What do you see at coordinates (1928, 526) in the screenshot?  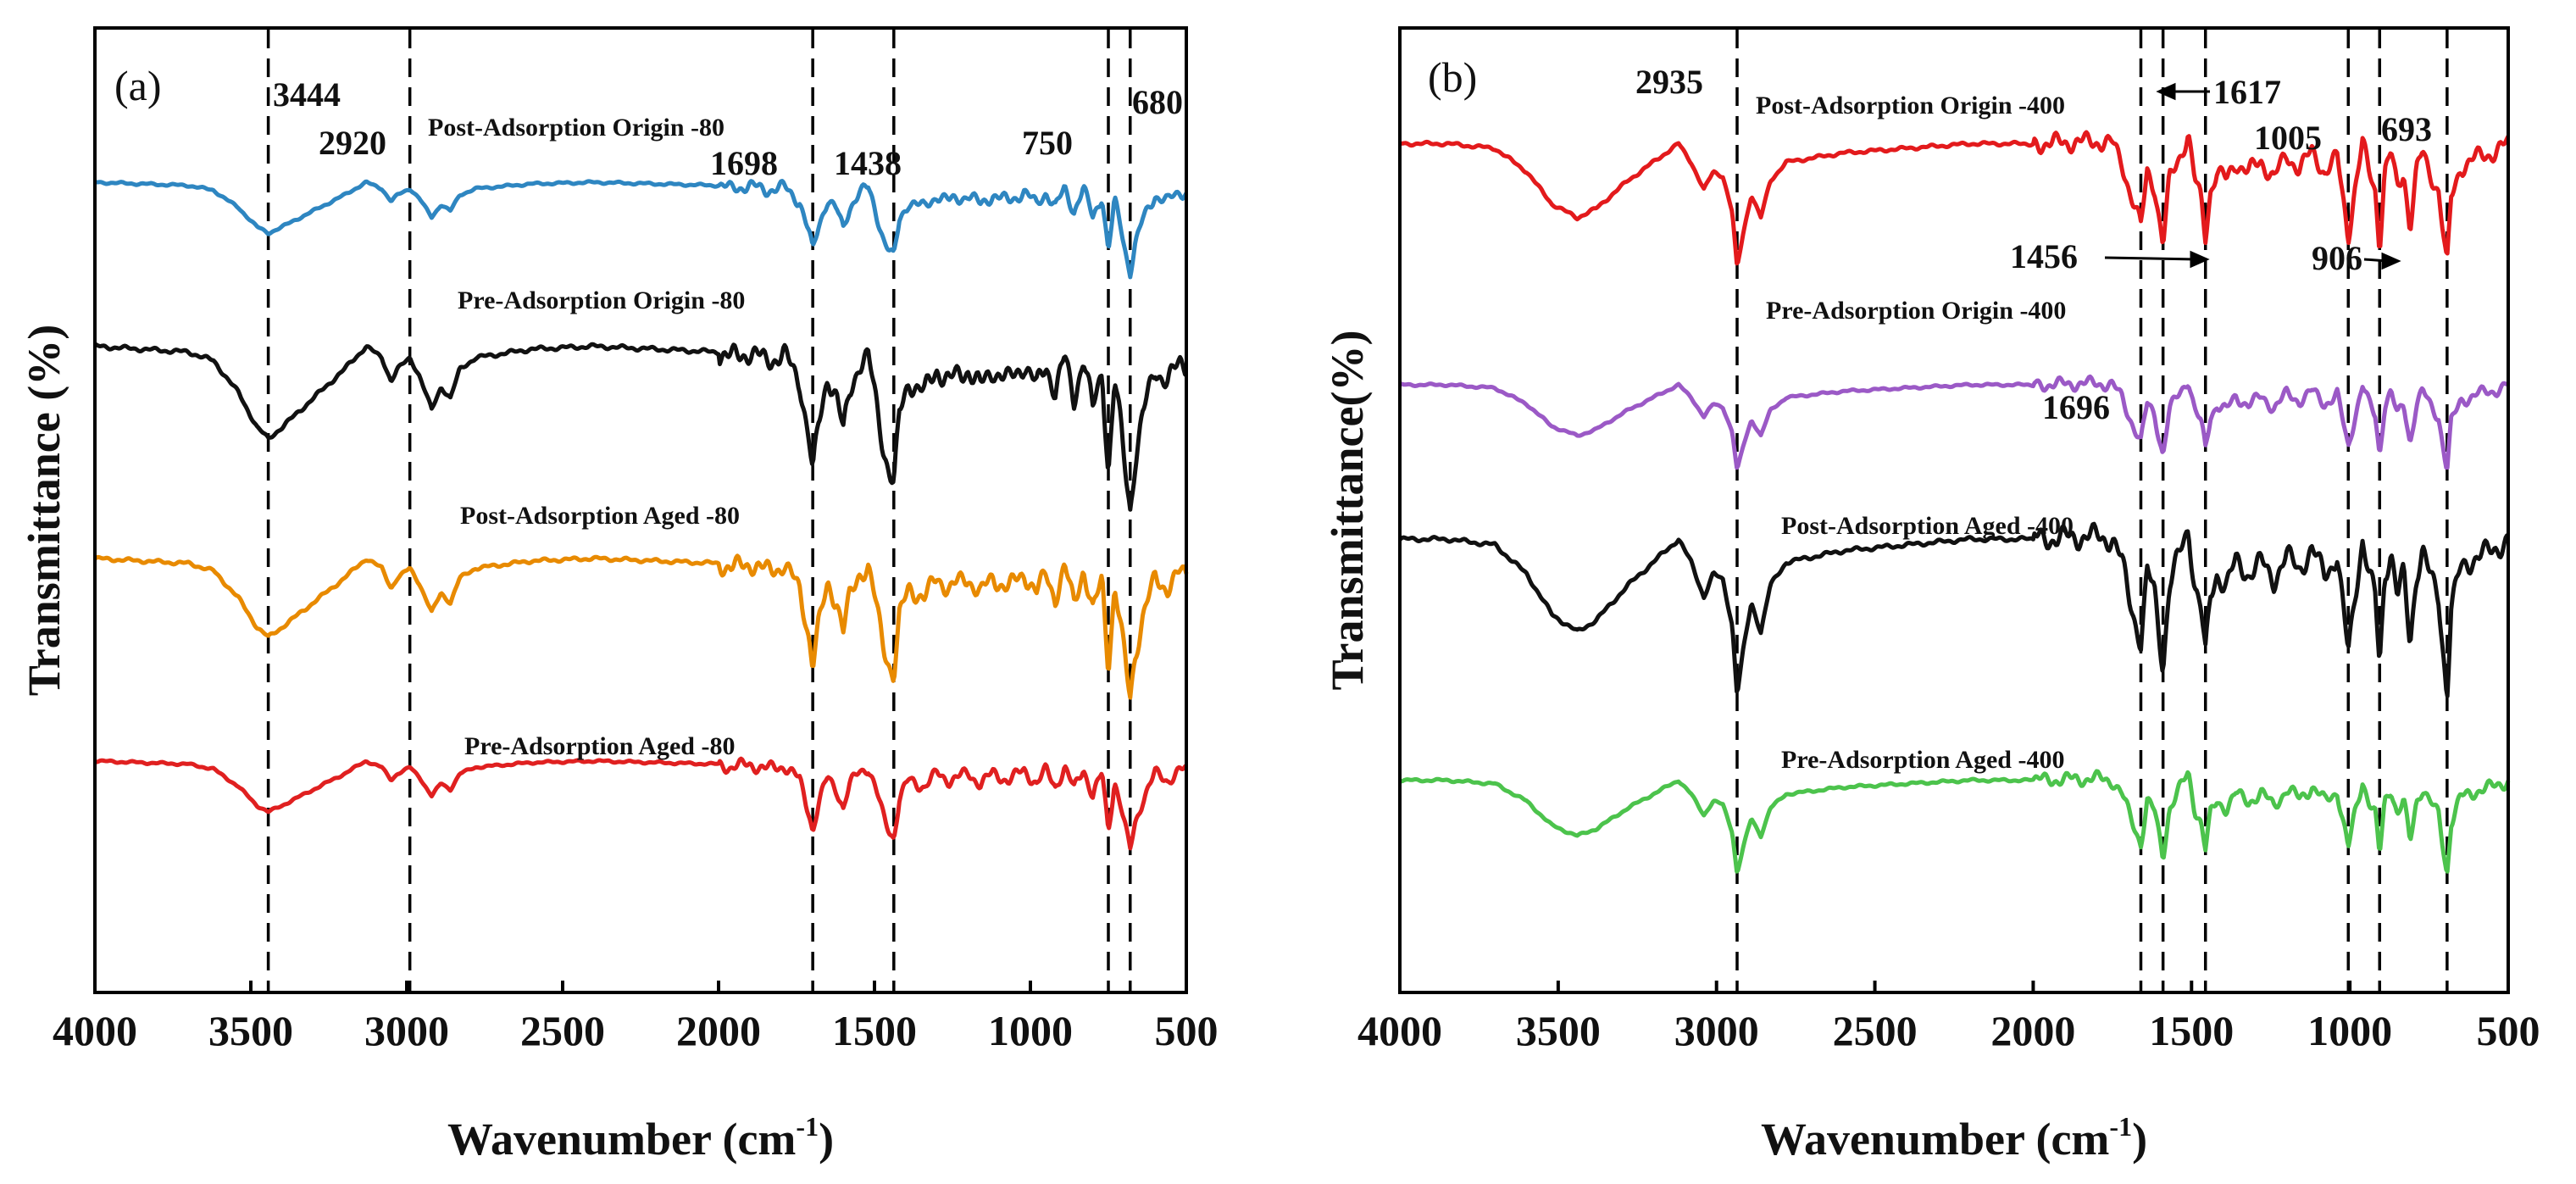 I see `series-label-b3: Post-Adsorption Aged -400` at bounding box center [1928, 526].